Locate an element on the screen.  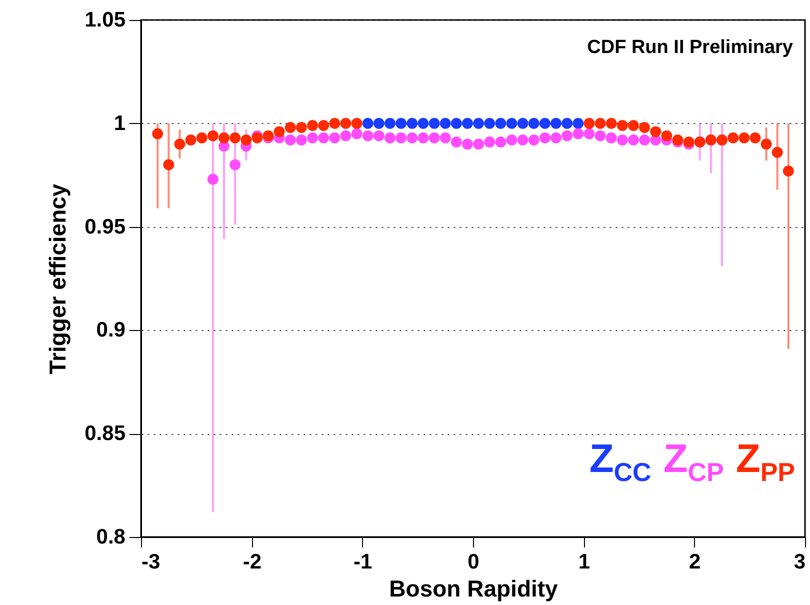
y-tick-label: 0.9 is located at coordinates (111, 330).